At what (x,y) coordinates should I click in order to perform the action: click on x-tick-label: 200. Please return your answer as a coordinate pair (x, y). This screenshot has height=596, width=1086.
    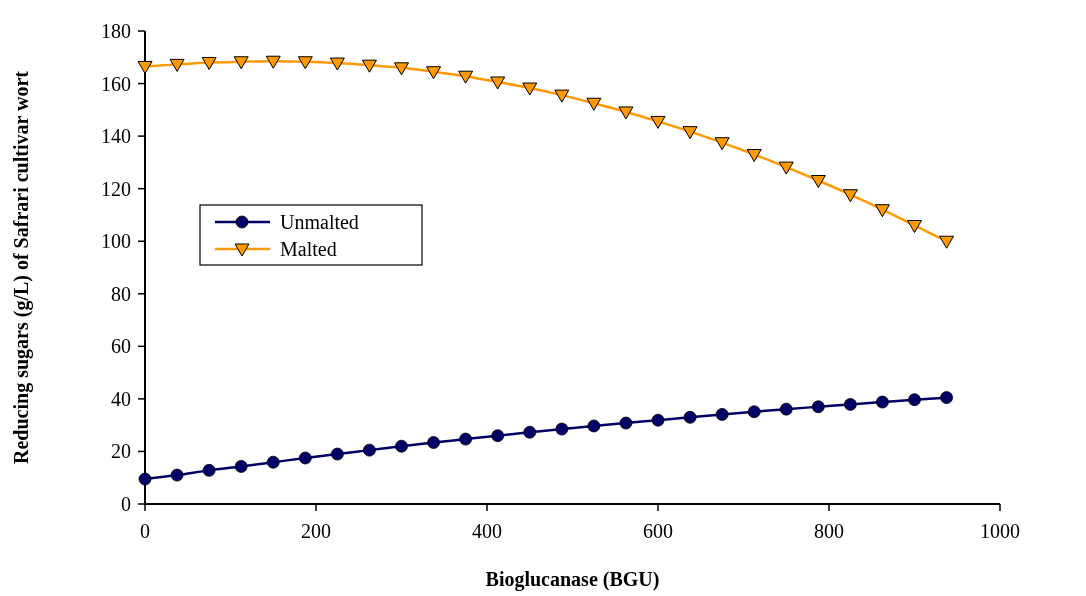
    Looking at the image, I should click on (316, 531).